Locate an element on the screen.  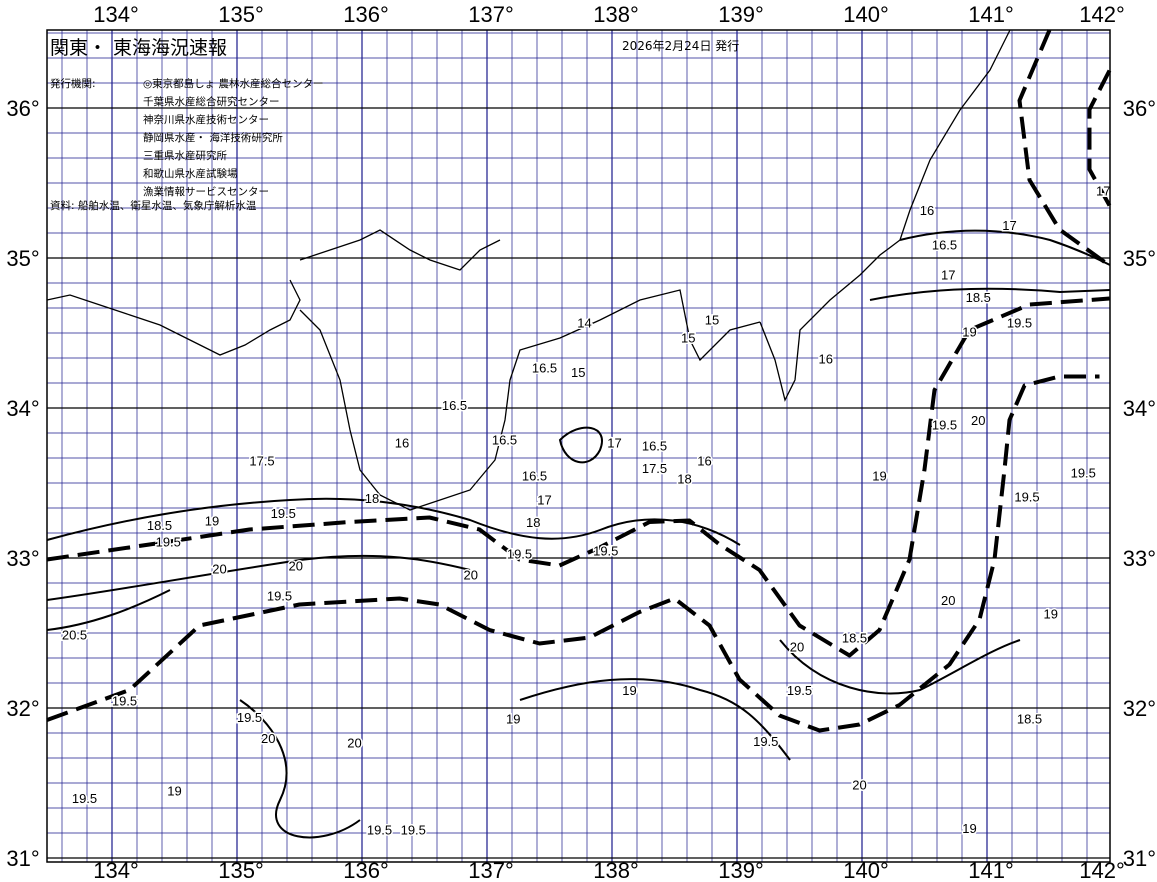
longitude-label: 137° is located at coordinates (491, 14).